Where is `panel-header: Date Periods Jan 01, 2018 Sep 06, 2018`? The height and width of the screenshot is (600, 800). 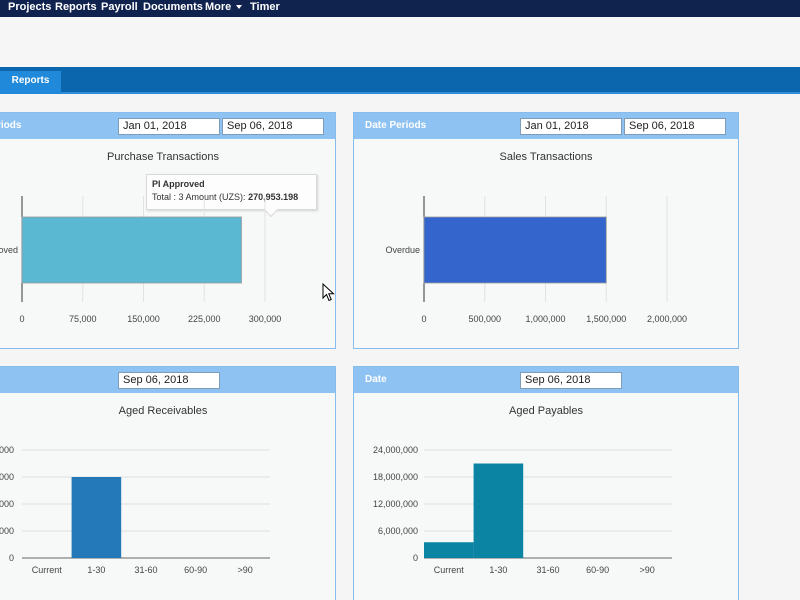 panel-header: Date Periods Jan 01, 2018 Sep 06, 2018 is located at coordinates (546, 126).